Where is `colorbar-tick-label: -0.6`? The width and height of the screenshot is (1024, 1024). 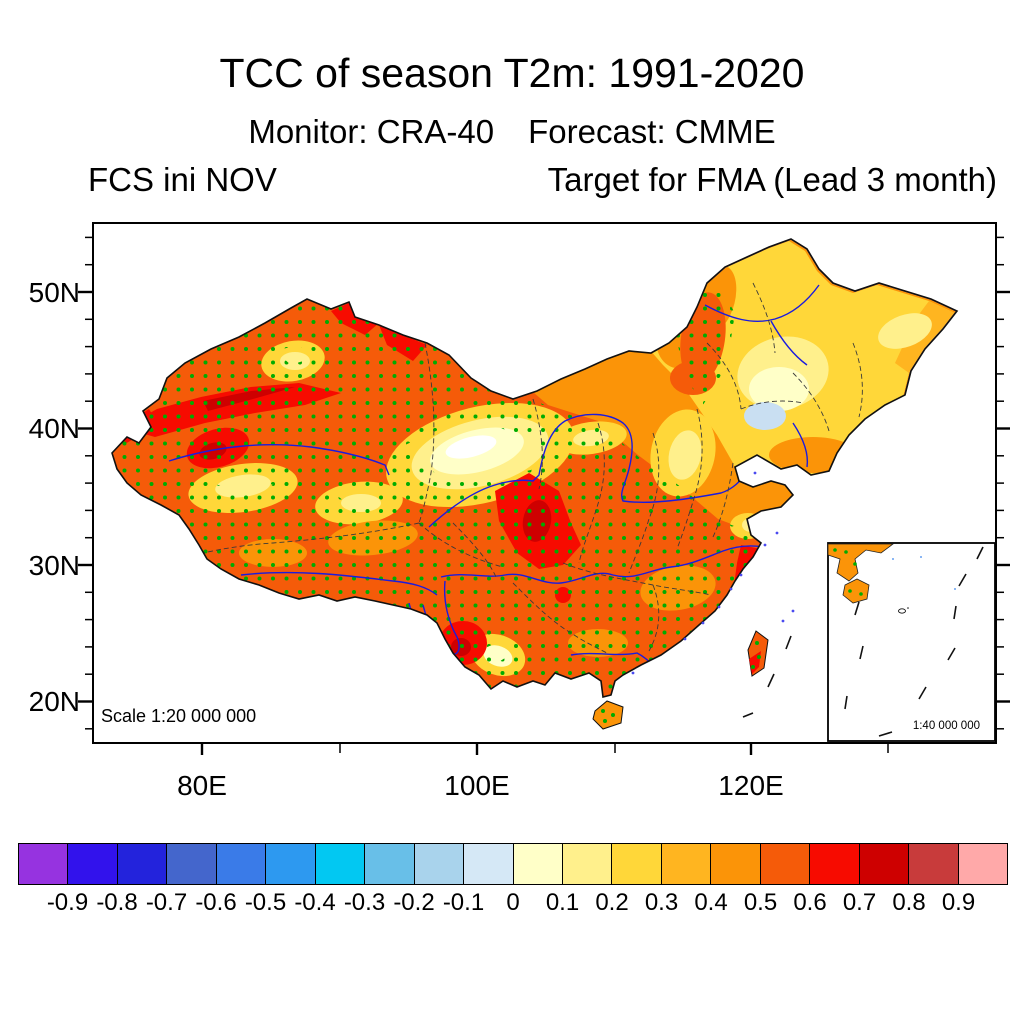 colorbar-tick-label: -0.6 is located at coordinates (216, 902).